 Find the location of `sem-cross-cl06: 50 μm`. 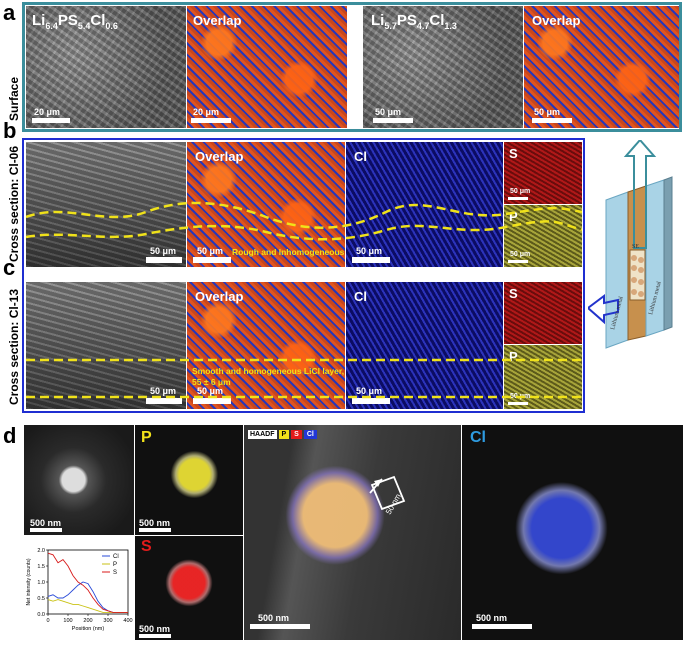

sem-cross-cl06: 50 μm is located at coordinates (106, 204).